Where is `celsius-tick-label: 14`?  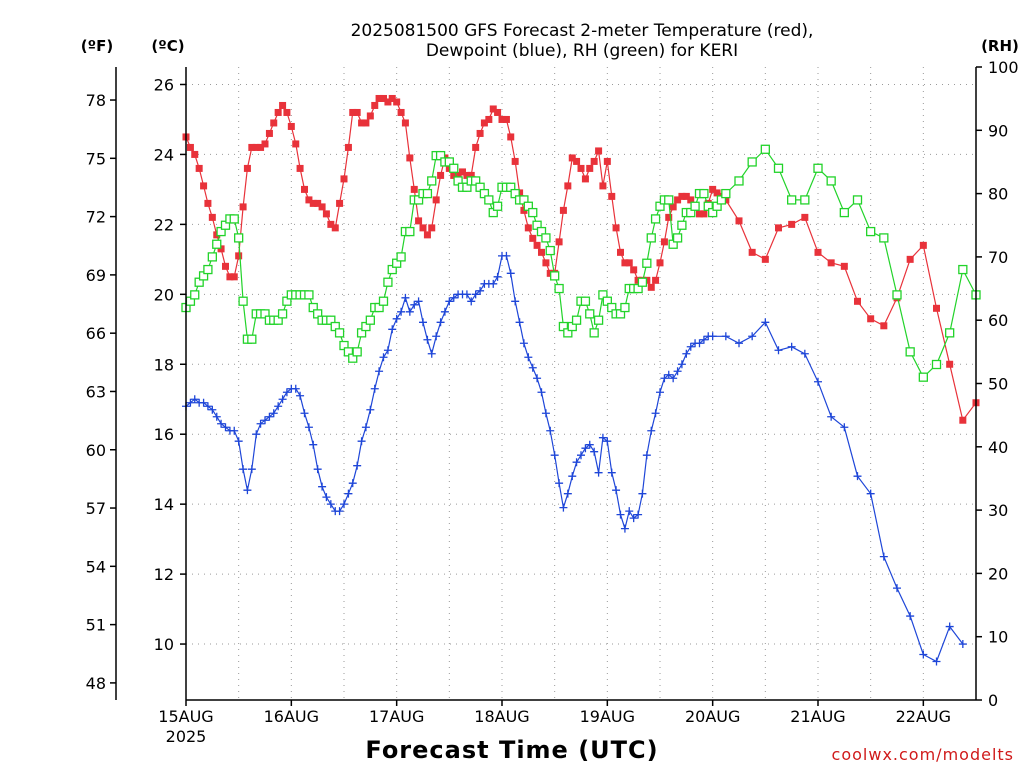 celsius-tick-label: 14 is located at coordinates (164, 504).